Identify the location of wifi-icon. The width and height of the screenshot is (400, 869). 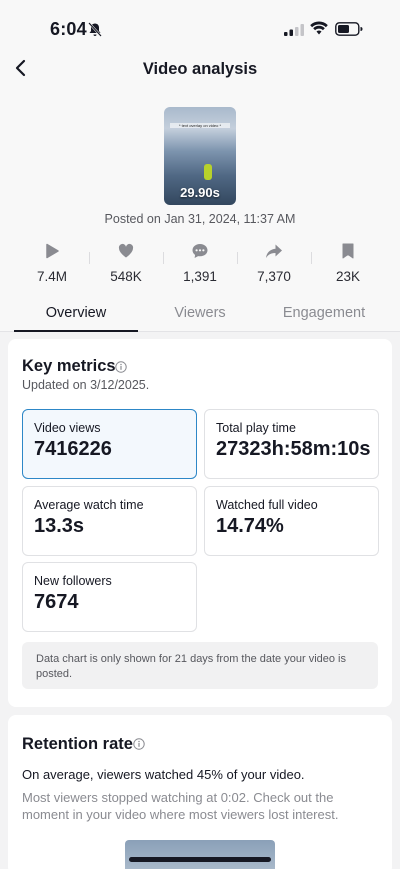
(319, 28).